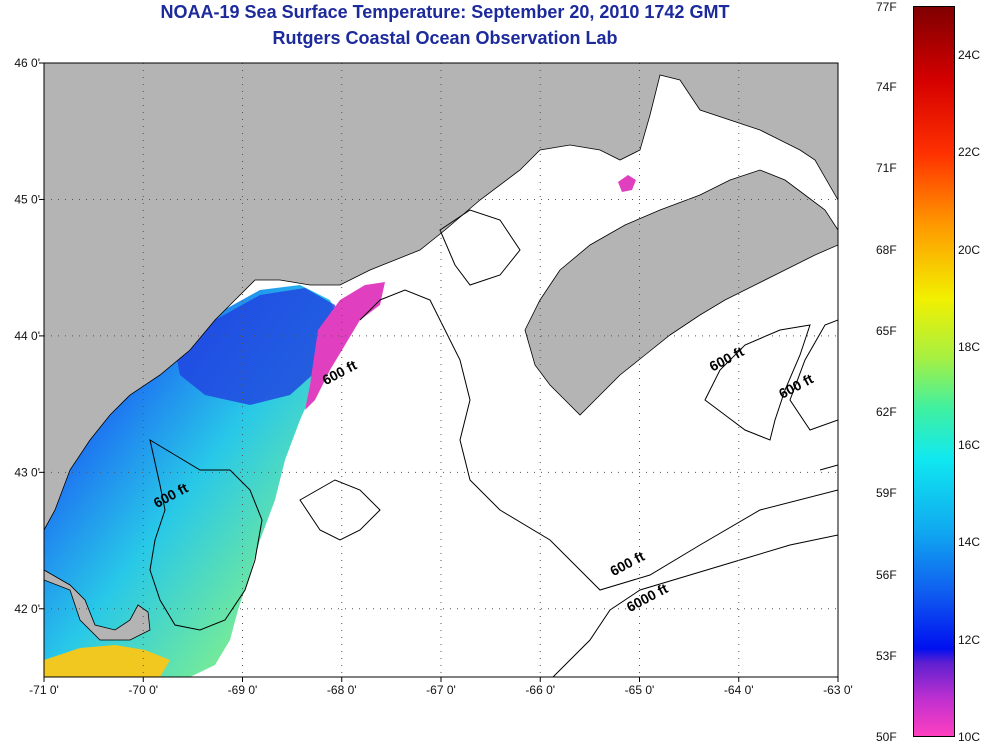 The image size is (992, 754). I want to click on colorbar-celsius-label: 18C, so click(969, 347).